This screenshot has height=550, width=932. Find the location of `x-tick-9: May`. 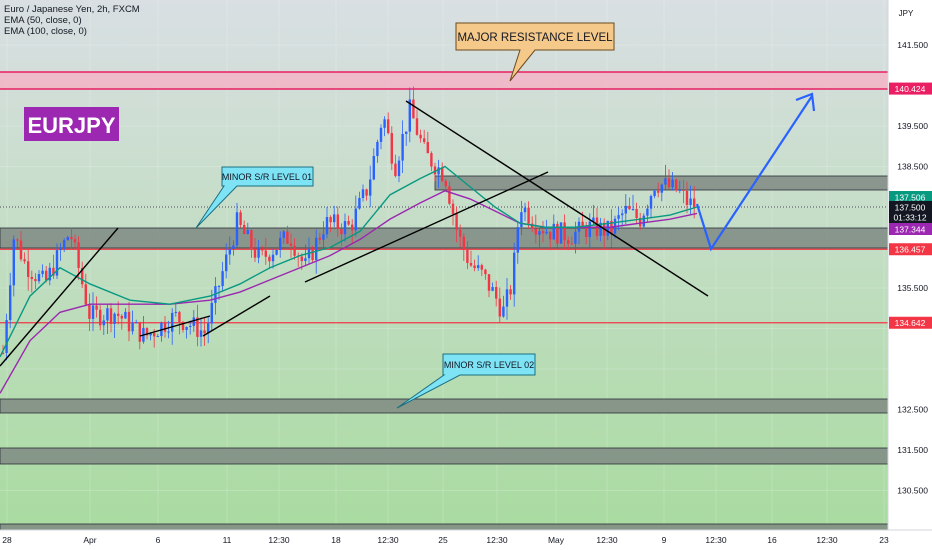

x-tick-9: May is located at coordinates (556, 540).